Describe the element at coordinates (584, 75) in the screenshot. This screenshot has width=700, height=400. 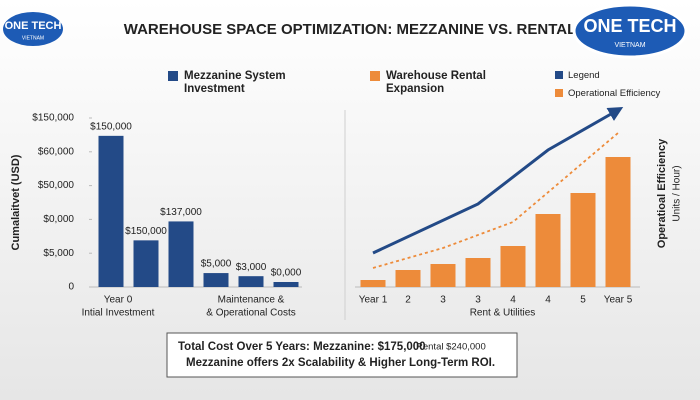
I see `legend-label: Legend` at that location.